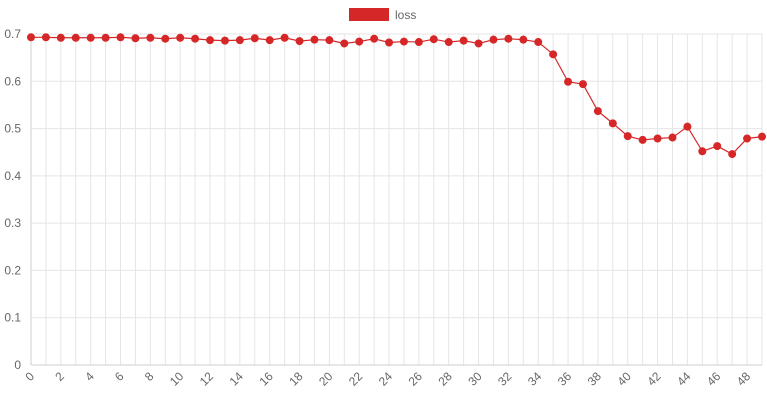 The width and height of the screenshot is (767, 400). I want to click on x-tick-label: 32, so click(505, 379).